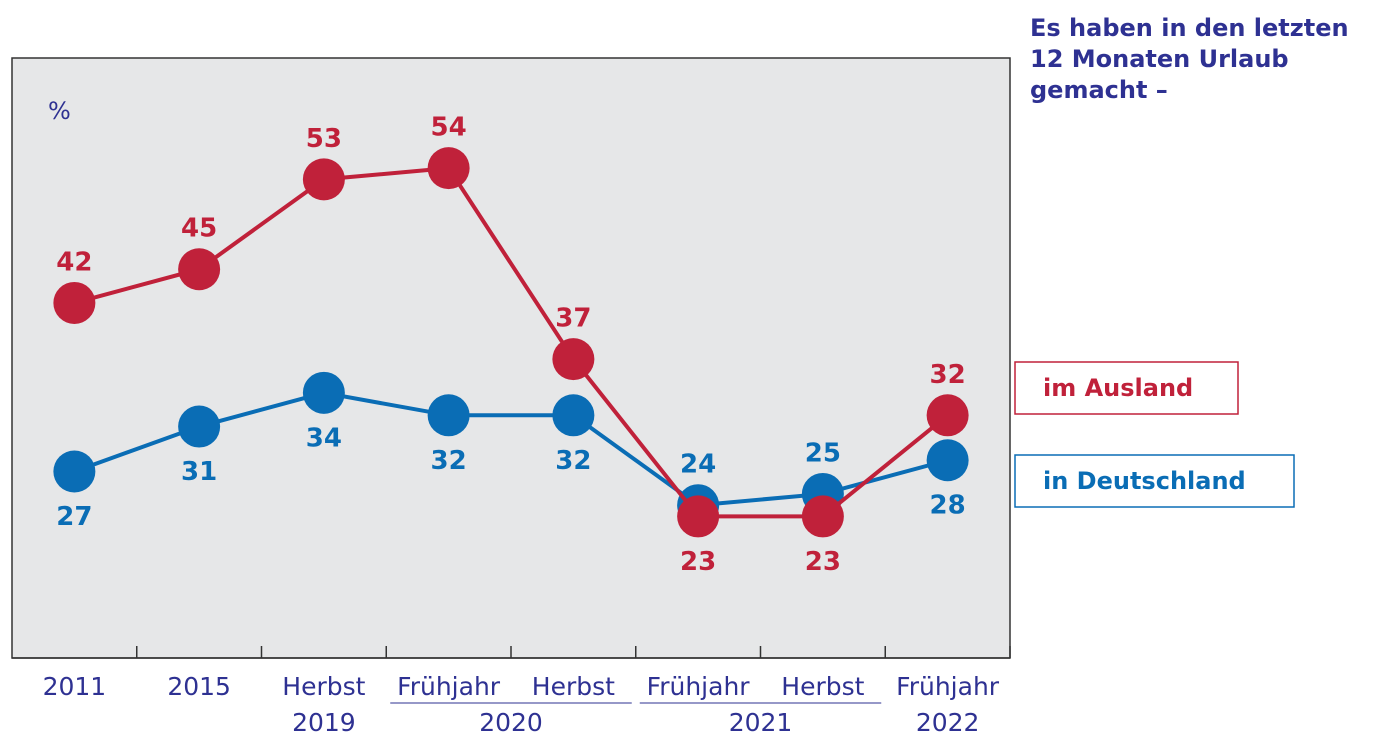  Describe the element at coordinates (324, 722) in the screenshot. I see `year-label: 2019` at that location.